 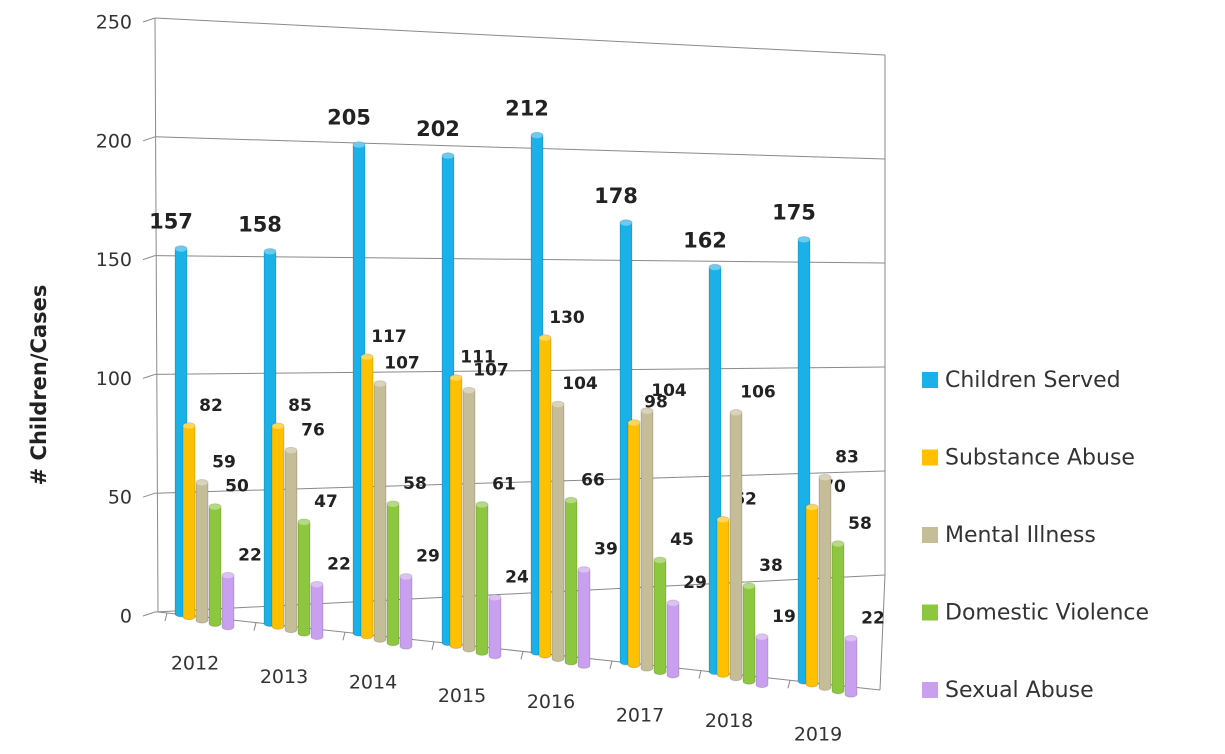 What do you see at coordinates (114, 141) in the screenshot?
I see `y-tick-label: 200` at bounding box center [114, 141].